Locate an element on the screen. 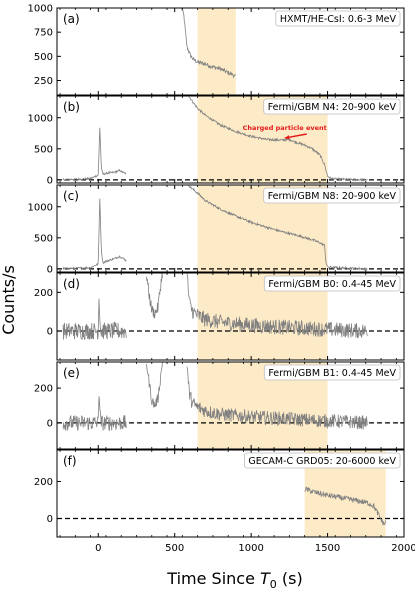 This screenshot has height=591, width=415. shaded-interval is located at coordinates (216, 51).